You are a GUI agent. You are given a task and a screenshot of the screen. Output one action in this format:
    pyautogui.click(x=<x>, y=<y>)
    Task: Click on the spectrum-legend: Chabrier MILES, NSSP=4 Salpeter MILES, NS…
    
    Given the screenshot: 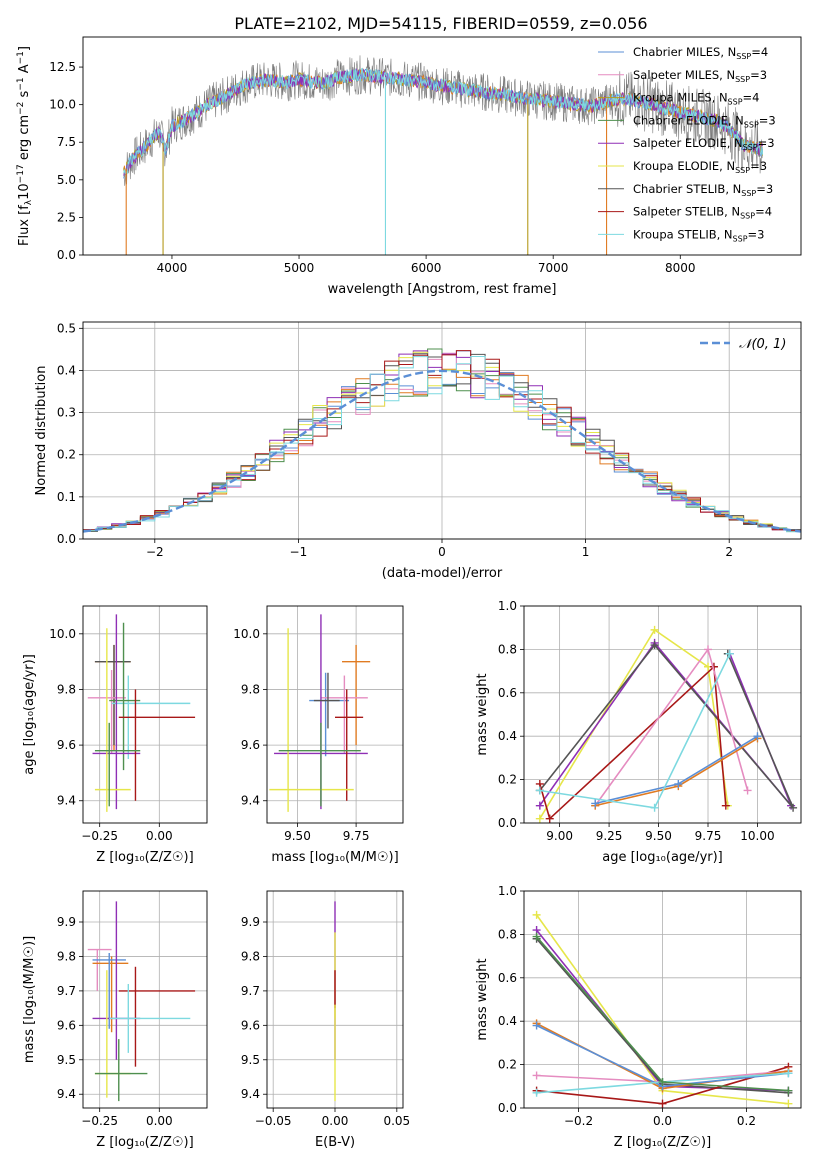 What is the action you would take?
    pyautogui.click(x=687, y=144)
    